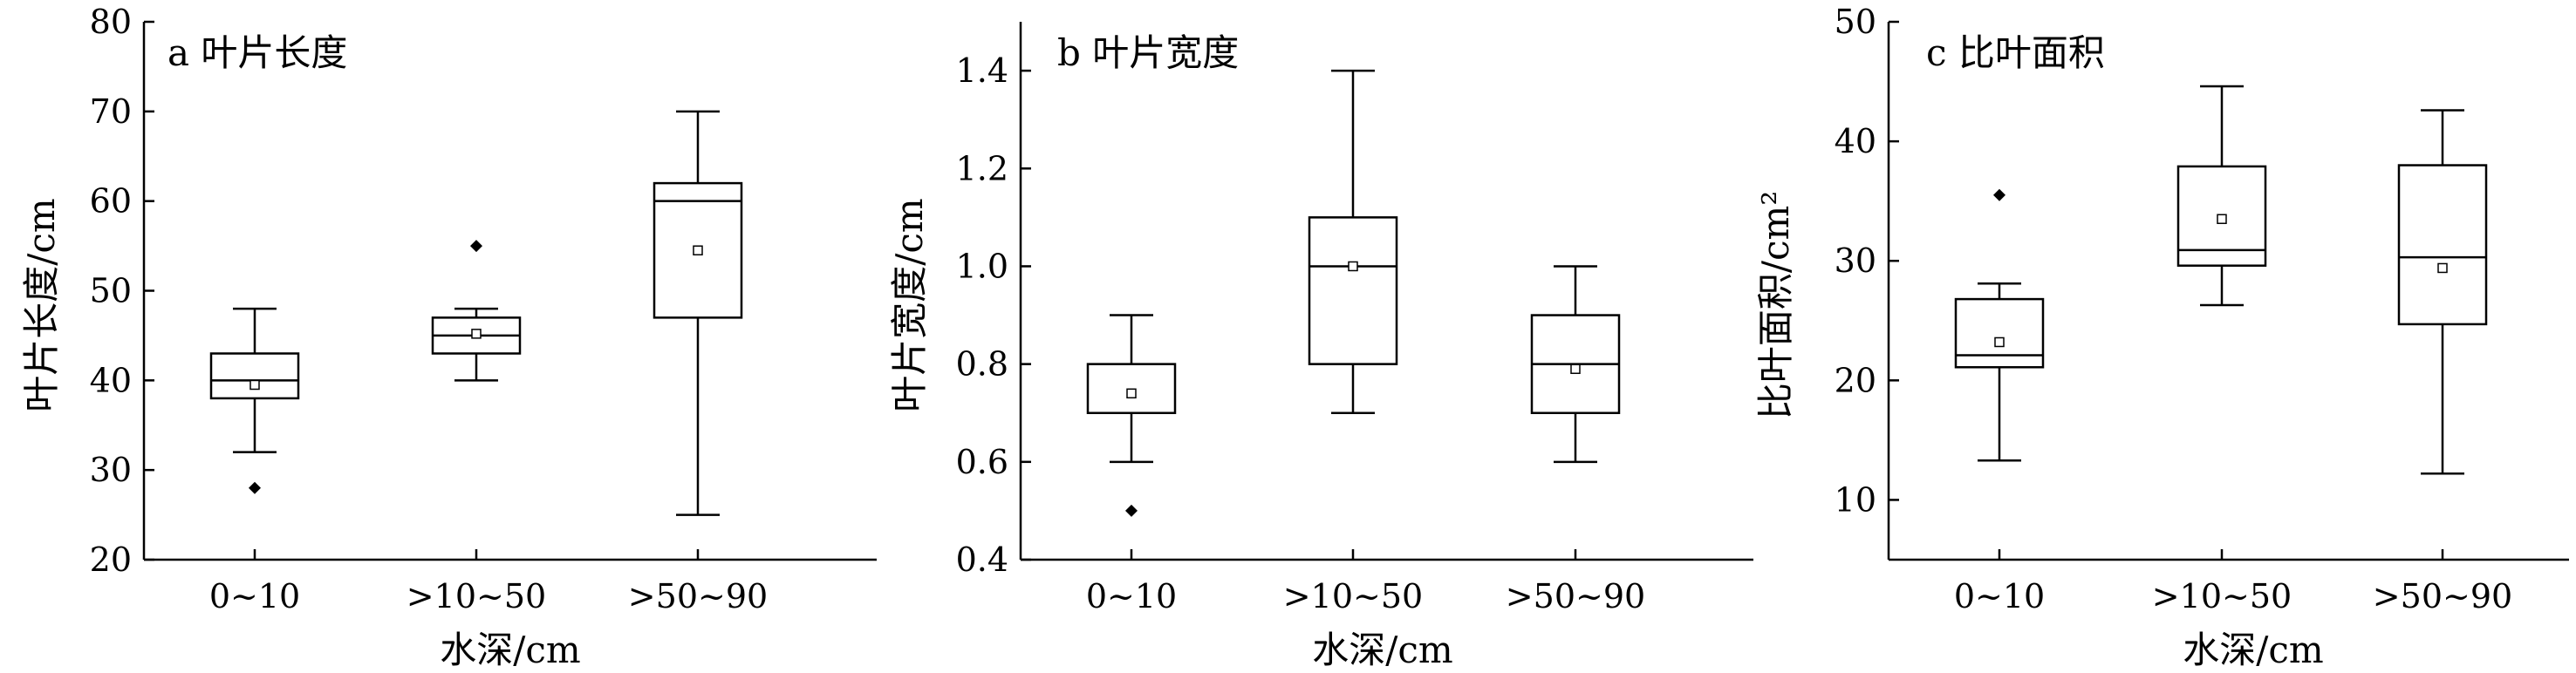 This screenshot has height=673, width=2576. What do you see at coordinates (111, 111) in the screenshot?
I see `y-tick-label: 70` at bounding box center [111, 111].